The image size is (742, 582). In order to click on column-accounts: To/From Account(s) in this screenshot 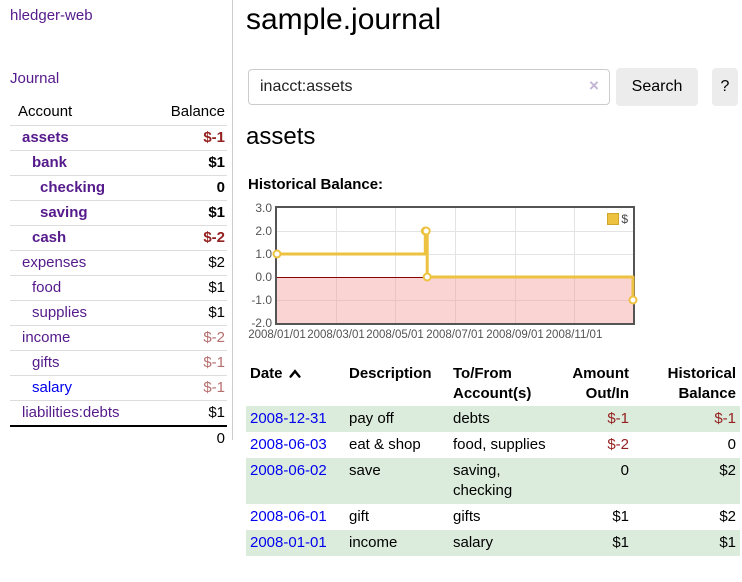, I will do `click(492, 383)`.